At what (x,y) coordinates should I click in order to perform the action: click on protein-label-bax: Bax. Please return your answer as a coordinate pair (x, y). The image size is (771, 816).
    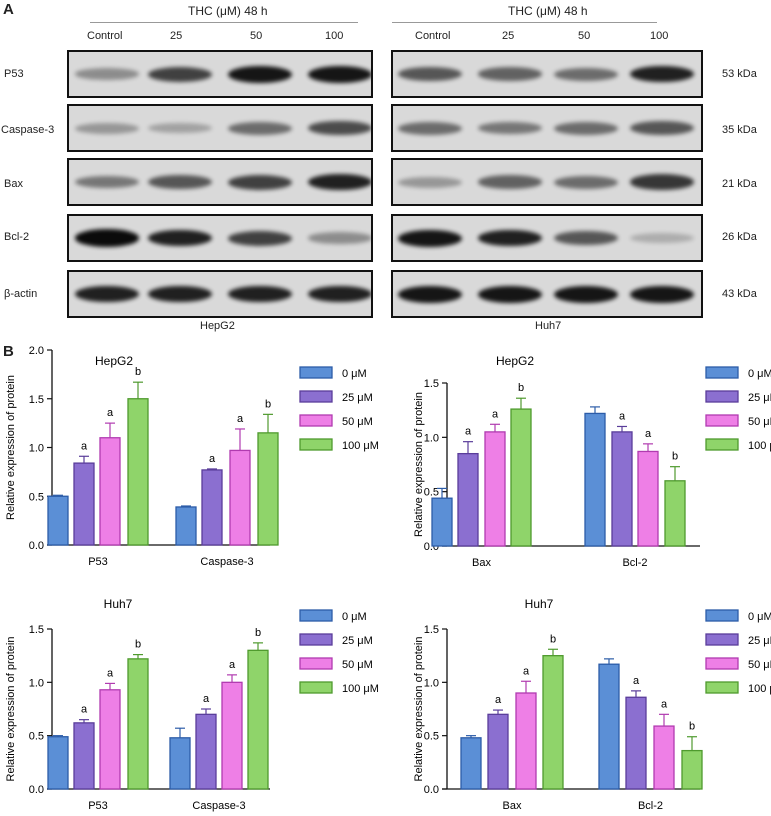
    Looking at the image, I should click on (13, 184).